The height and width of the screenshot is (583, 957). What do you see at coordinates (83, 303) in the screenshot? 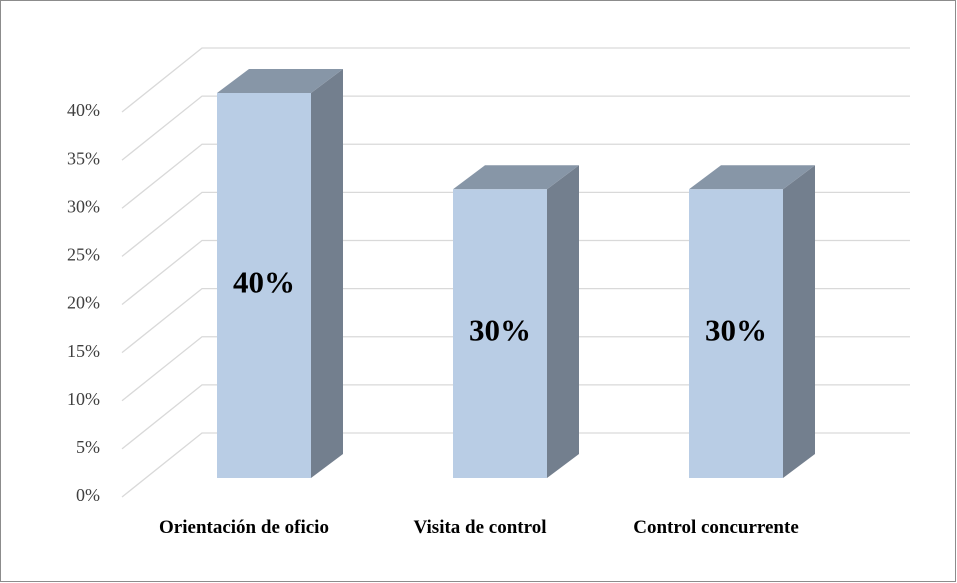
I see `y-tick-label: 20%` at bounding box center [83, 303].